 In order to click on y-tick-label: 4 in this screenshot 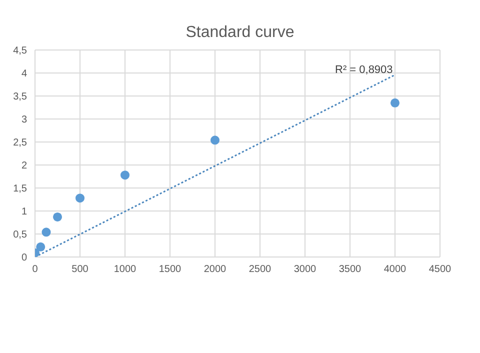, I will do `click(24, 74)`.